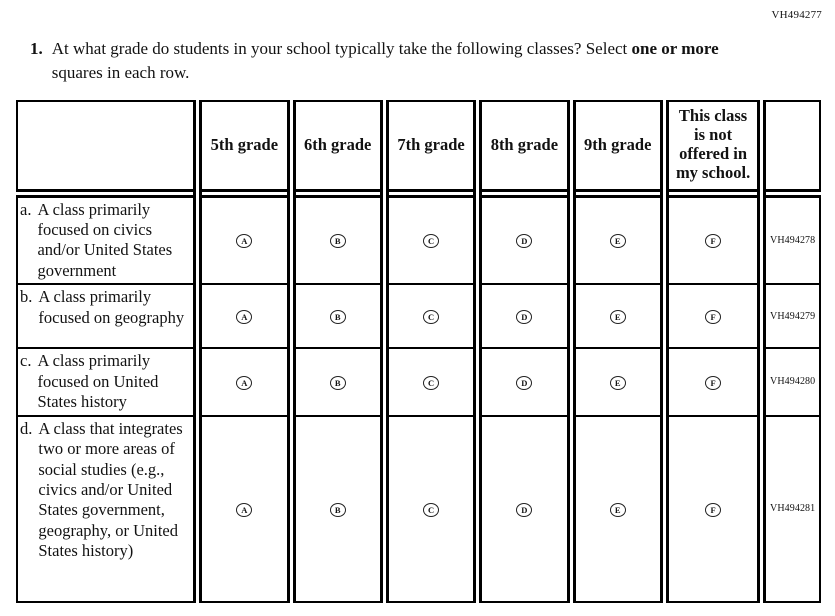 The height and width of the screenshot is (616, 835). I want to click on option-bubble-c-D: D, so click(524, 382).